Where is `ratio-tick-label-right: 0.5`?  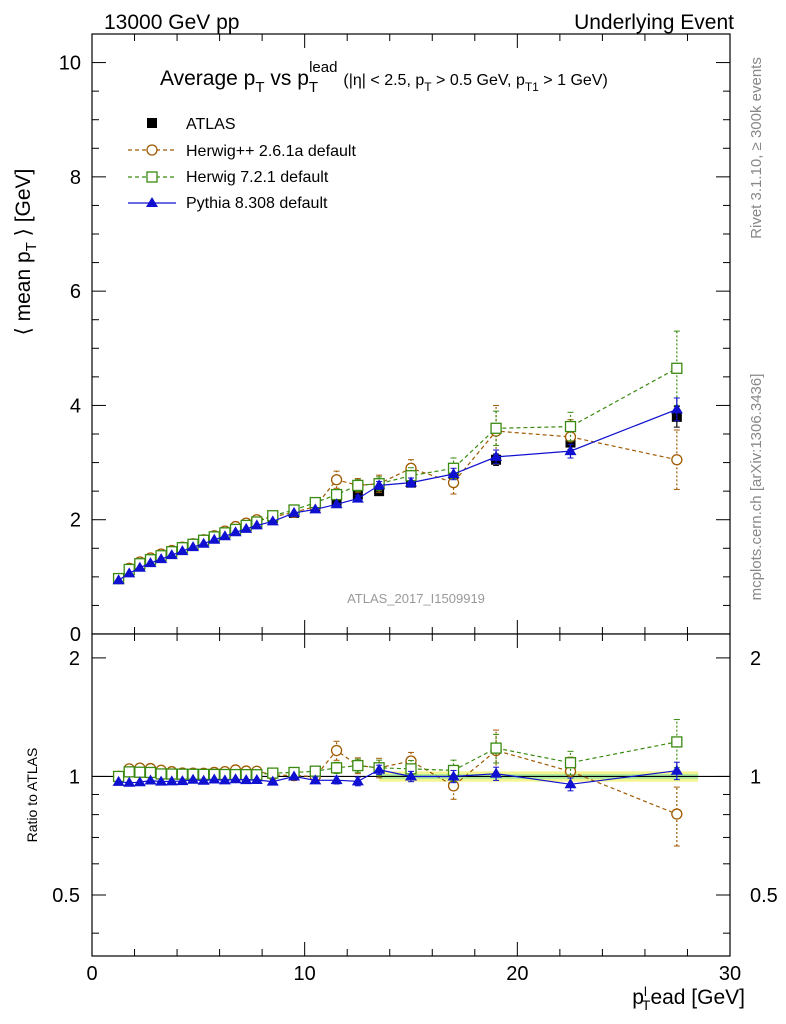 ratio-tick-label-right: 0.5 is located at coordinates (764, 896).